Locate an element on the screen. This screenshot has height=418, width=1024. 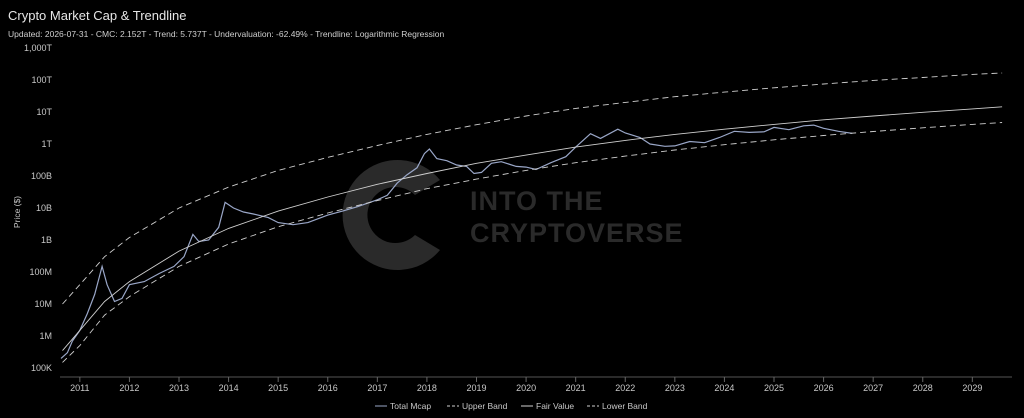
x-tick-label: 2026 is located at coordinates (824, 388).